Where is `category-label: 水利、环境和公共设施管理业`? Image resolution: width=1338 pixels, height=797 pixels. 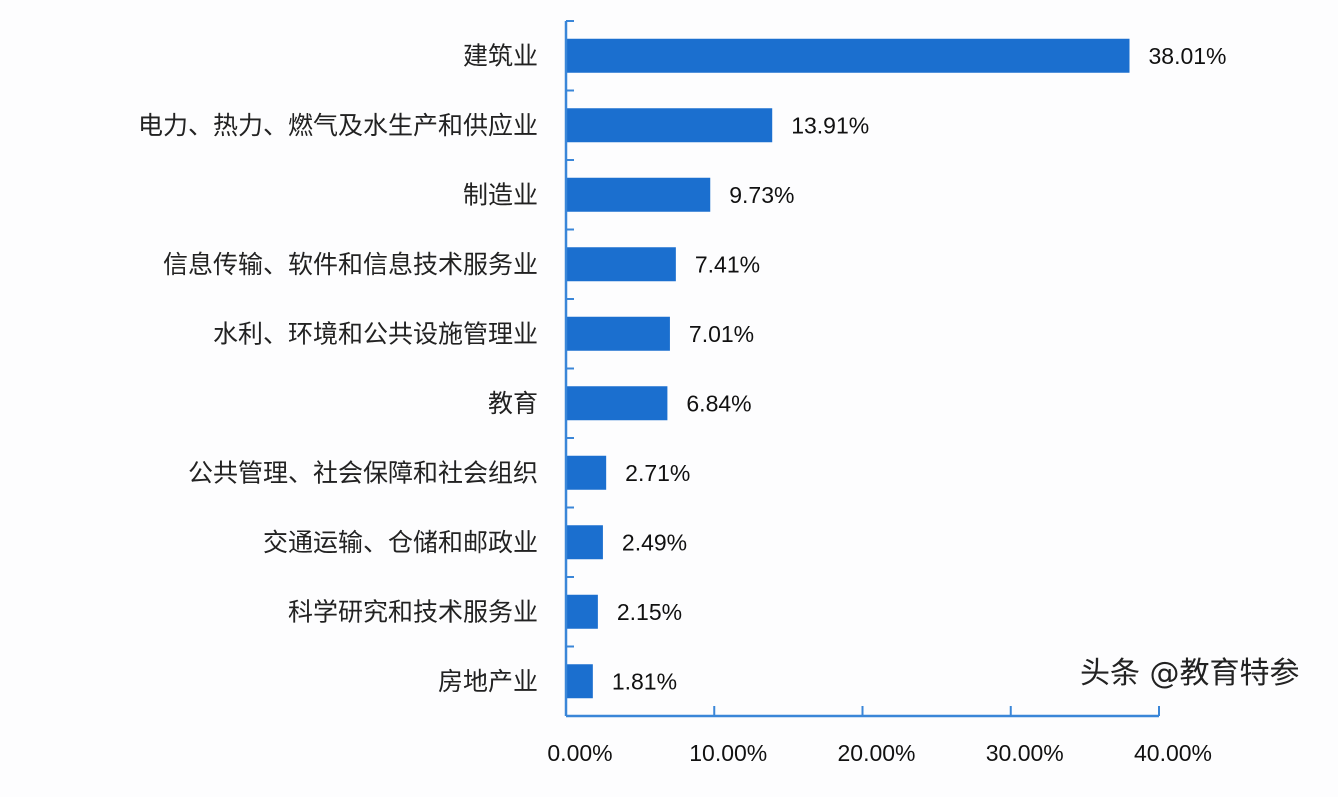 category-label: 水利、环境和公共设施管理业 is located at coordinates (375, 333).